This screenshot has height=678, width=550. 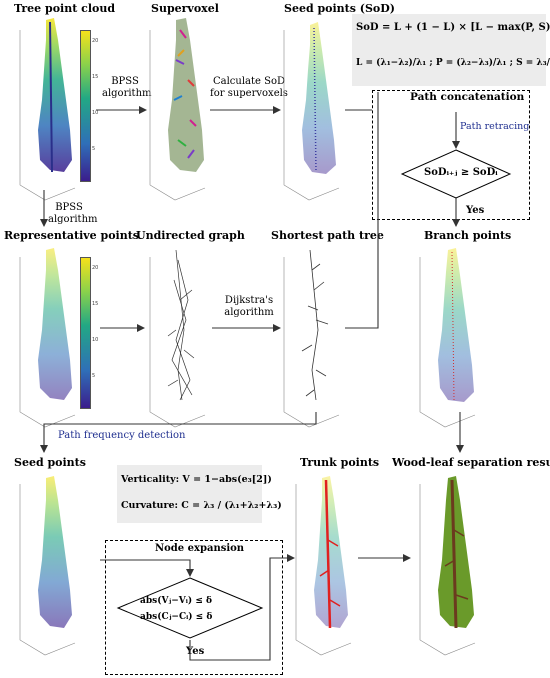 I want to click on title-wood-leaf-result: Wood-leaf separation result, so click(x=471, y=462).